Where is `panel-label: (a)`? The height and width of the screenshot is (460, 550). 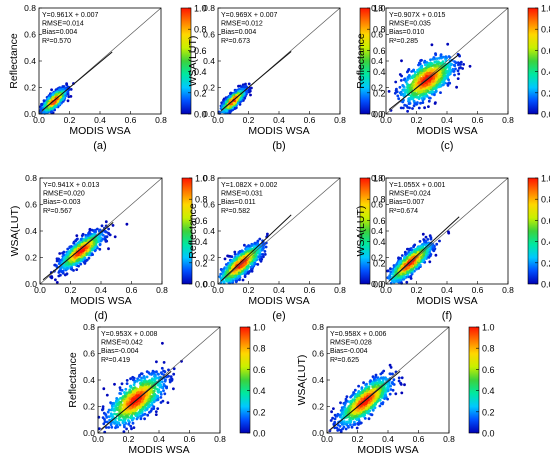 panel-label: (a) is located at coordinates (99, 146).